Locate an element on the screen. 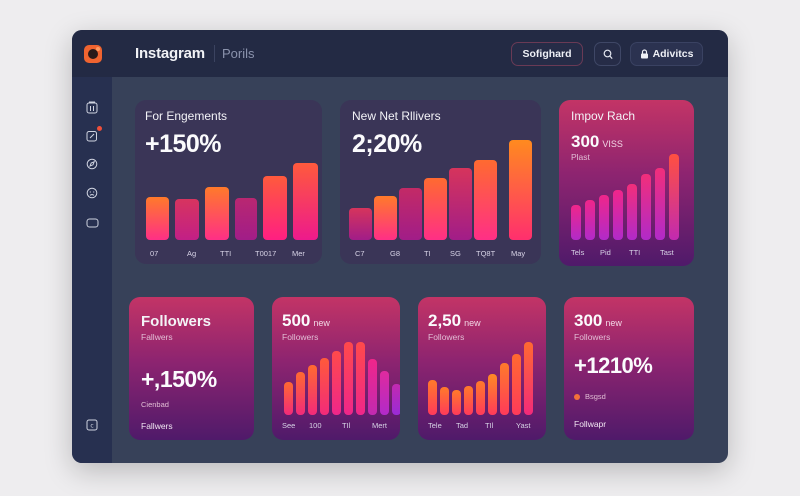 The image size is (800, 496). activity-button: Adivitcs is located at coordinates (666, 54).